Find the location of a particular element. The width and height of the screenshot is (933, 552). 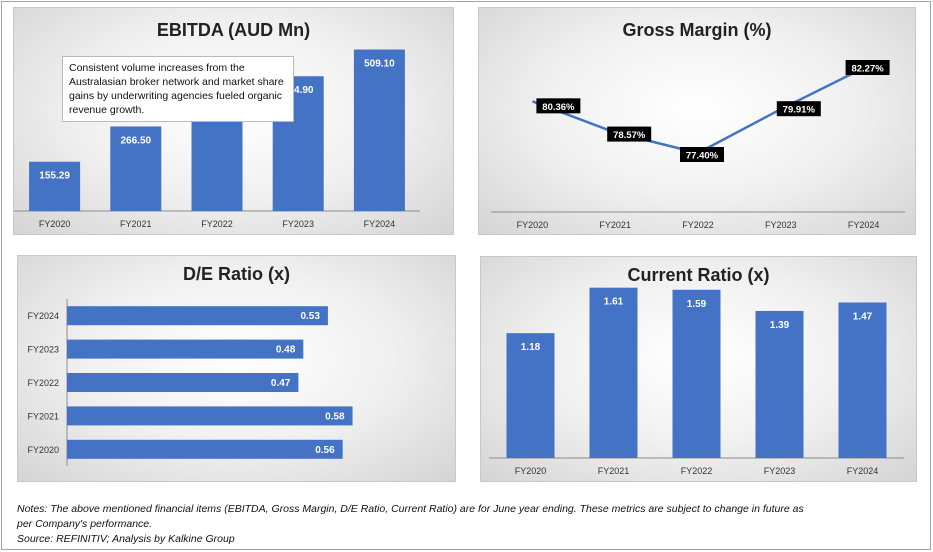

data-label-bg-FY2023 is located at coordinates (798, 109).